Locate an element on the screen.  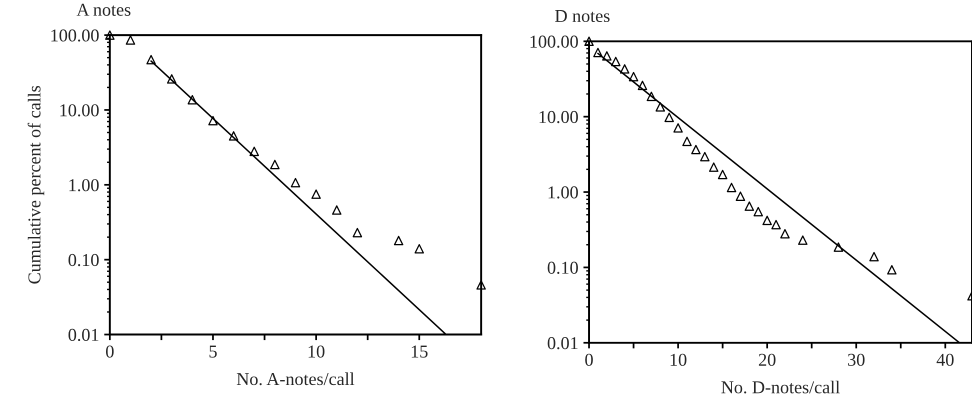
x-axis-title: No. D-notes/call is located at coordinates (780, 387).